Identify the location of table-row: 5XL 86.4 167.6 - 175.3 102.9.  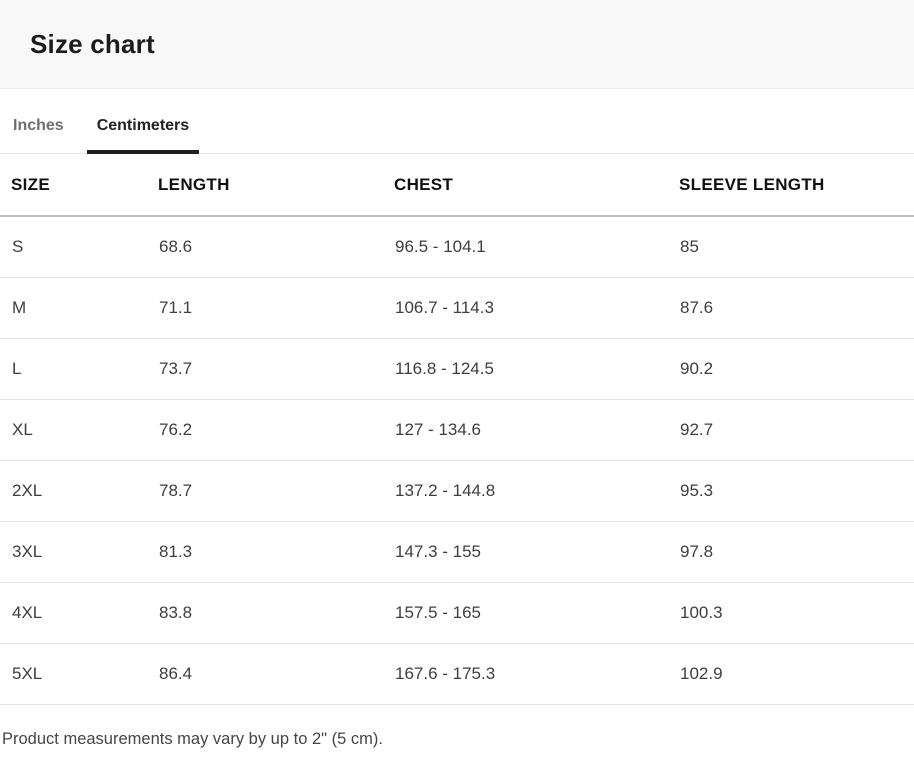
(457, 674).